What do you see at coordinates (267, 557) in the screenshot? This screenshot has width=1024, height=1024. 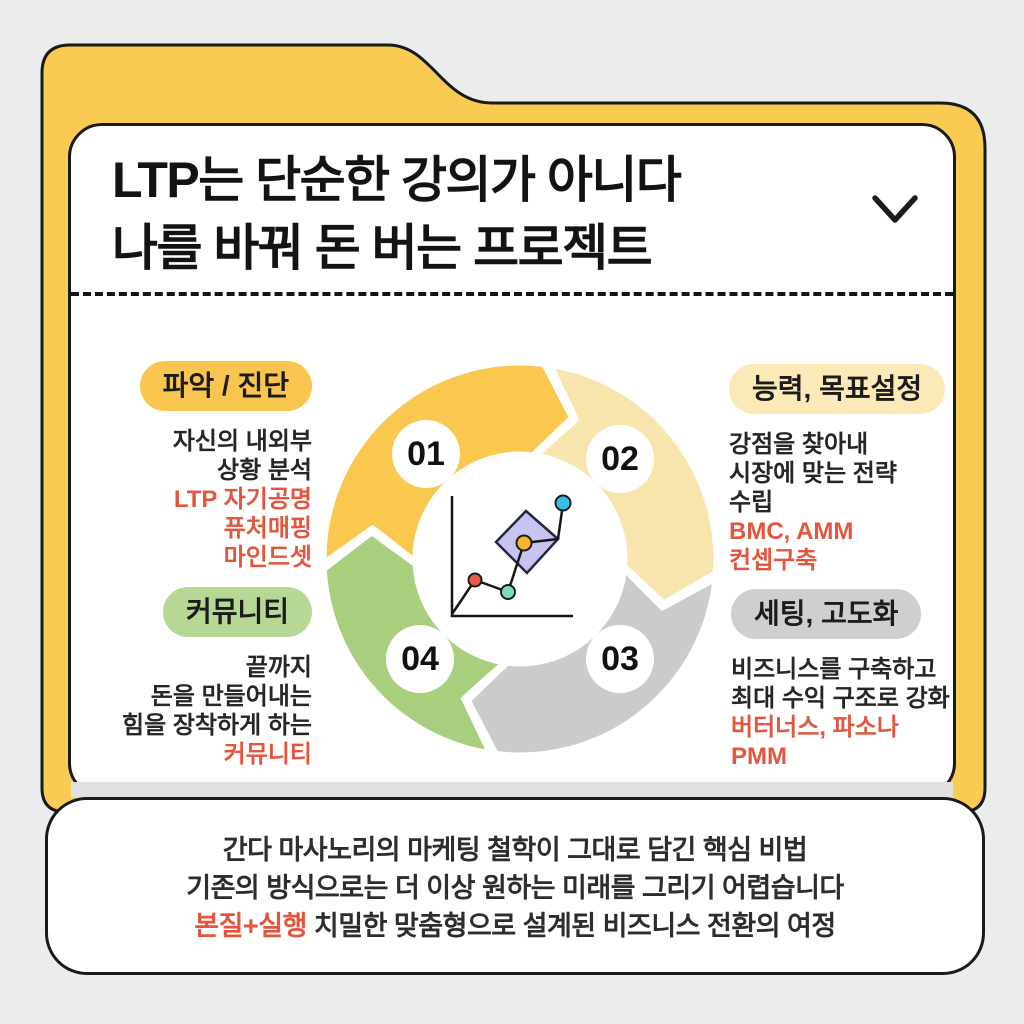 I see `step-01-keyword: 마인드셋` at bounding box center [267, 557].